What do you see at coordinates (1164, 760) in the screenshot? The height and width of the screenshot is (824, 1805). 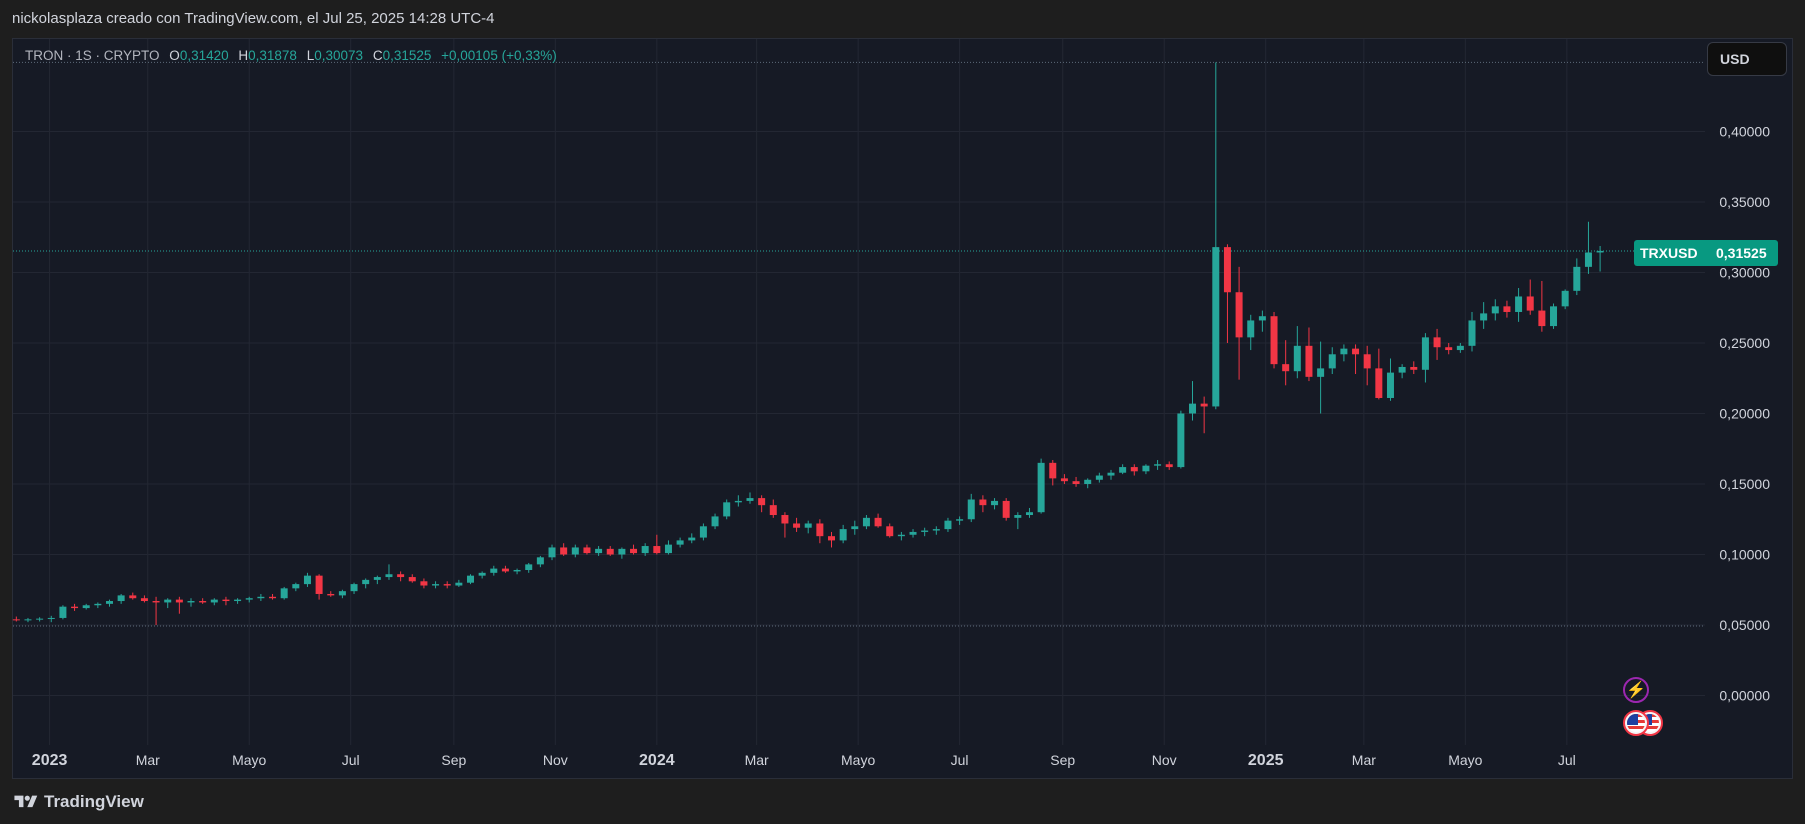 I see `x-tick-label: Nov` at bounding box center [1164, 760].